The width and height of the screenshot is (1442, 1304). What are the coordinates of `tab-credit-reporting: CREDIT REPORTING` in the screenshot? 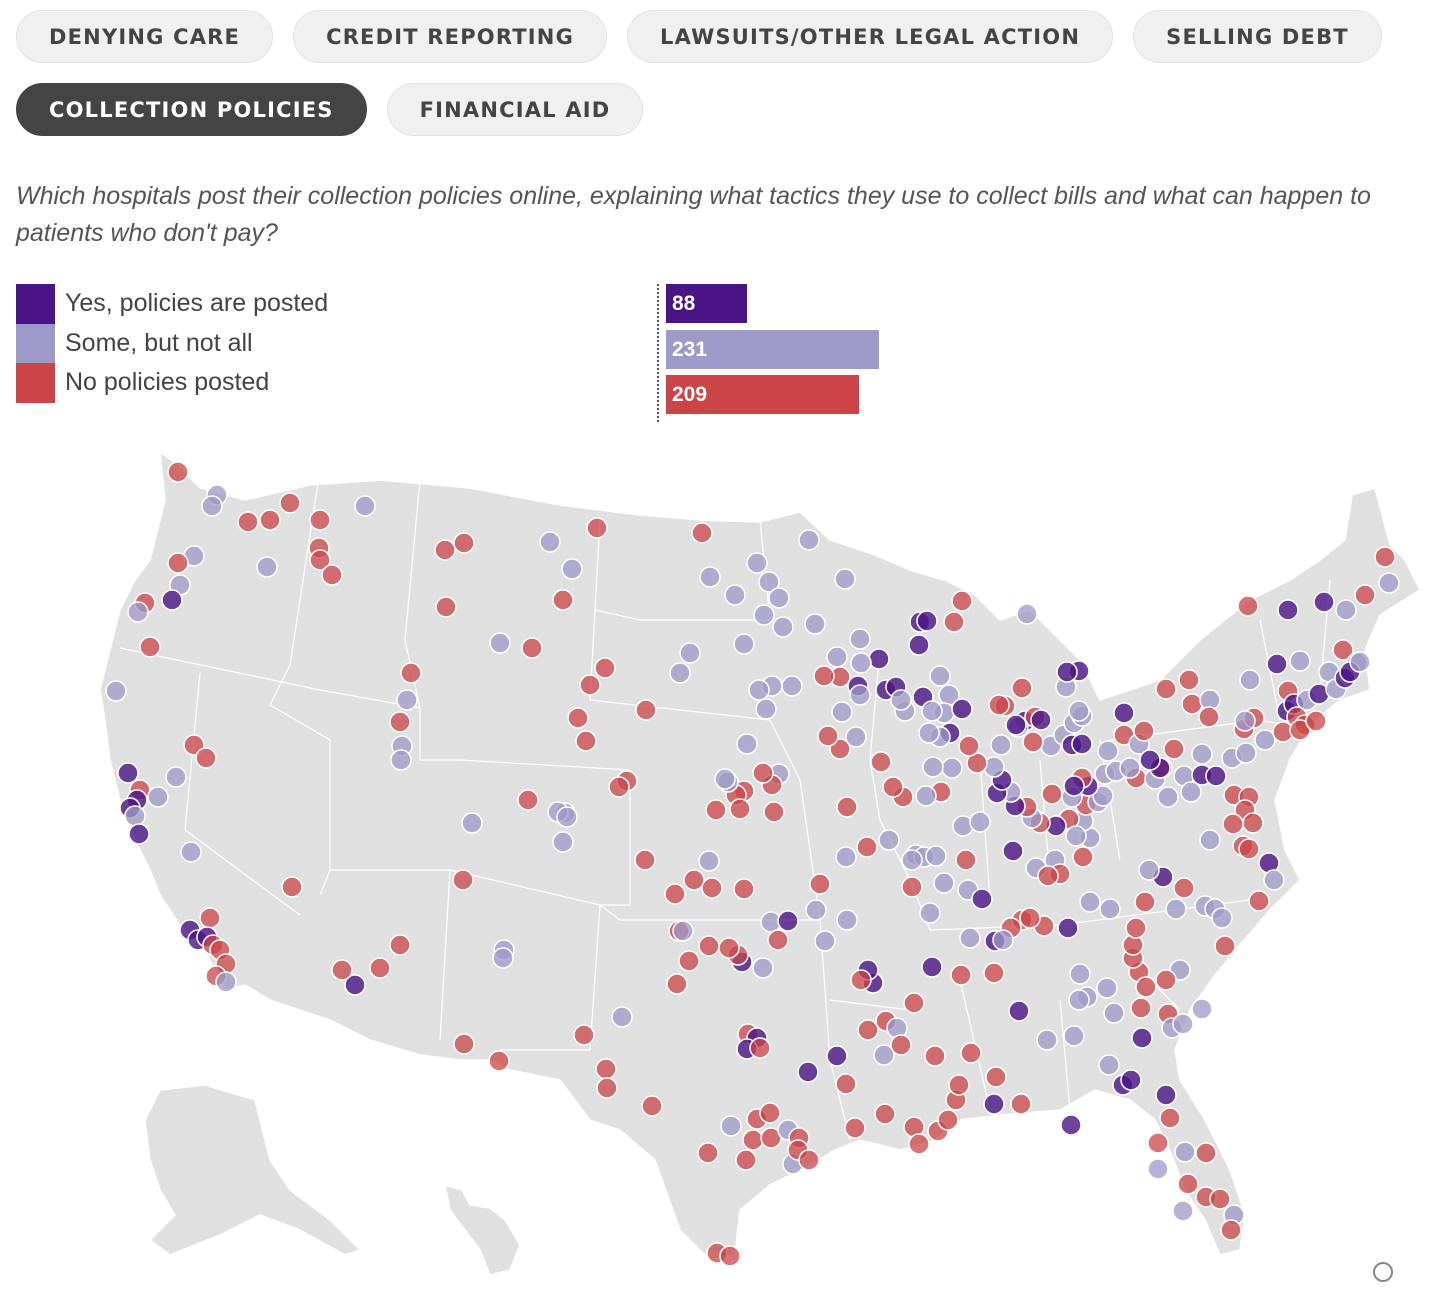 It's located at (450, 36).